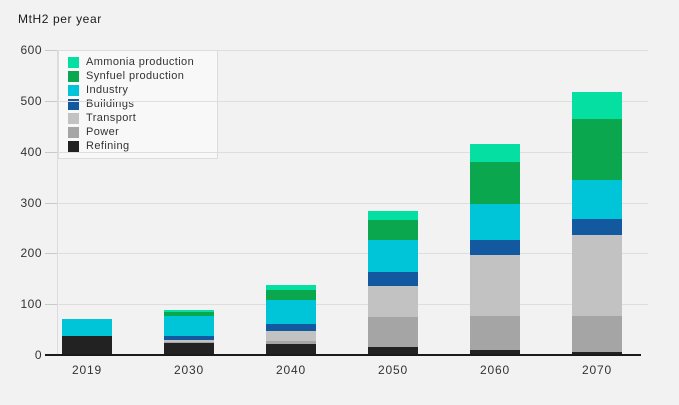 The height and width of the screenshot is (405, 679). What do you see at coordinates (73, 62) in the screenshot?
I see `legend-swatch-ammonia-production` at bounding box center [73, 62].